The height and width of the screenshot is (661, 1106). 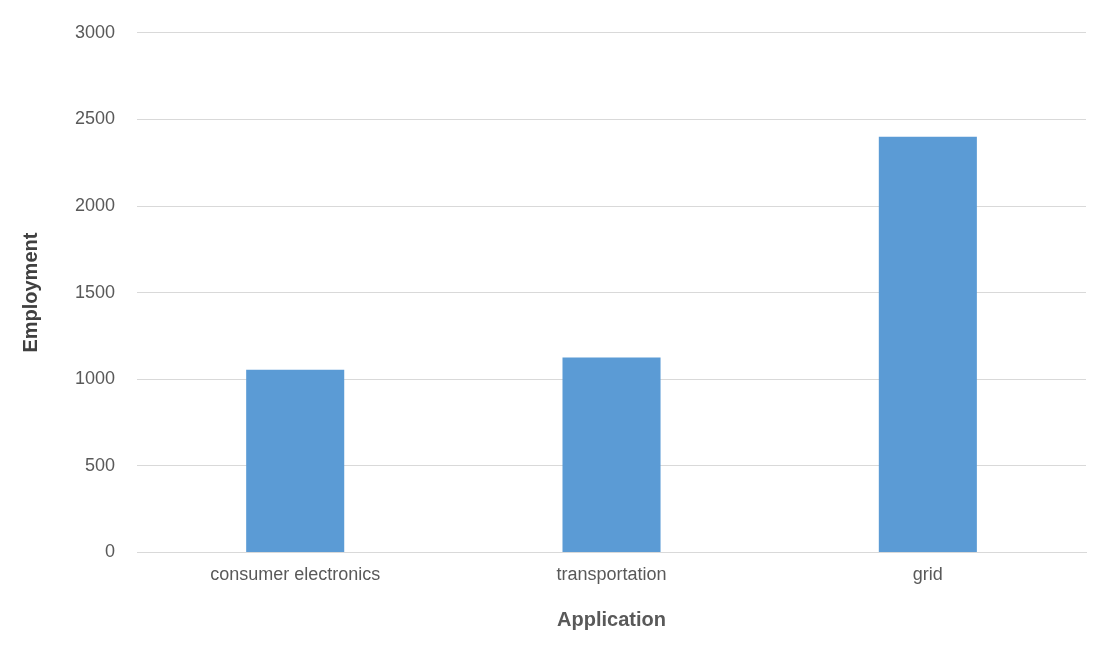 What do you see at coordinates (100, 464) in the screenshot?
I see `y-tick-label: 500` at bounding box center [100, 464].